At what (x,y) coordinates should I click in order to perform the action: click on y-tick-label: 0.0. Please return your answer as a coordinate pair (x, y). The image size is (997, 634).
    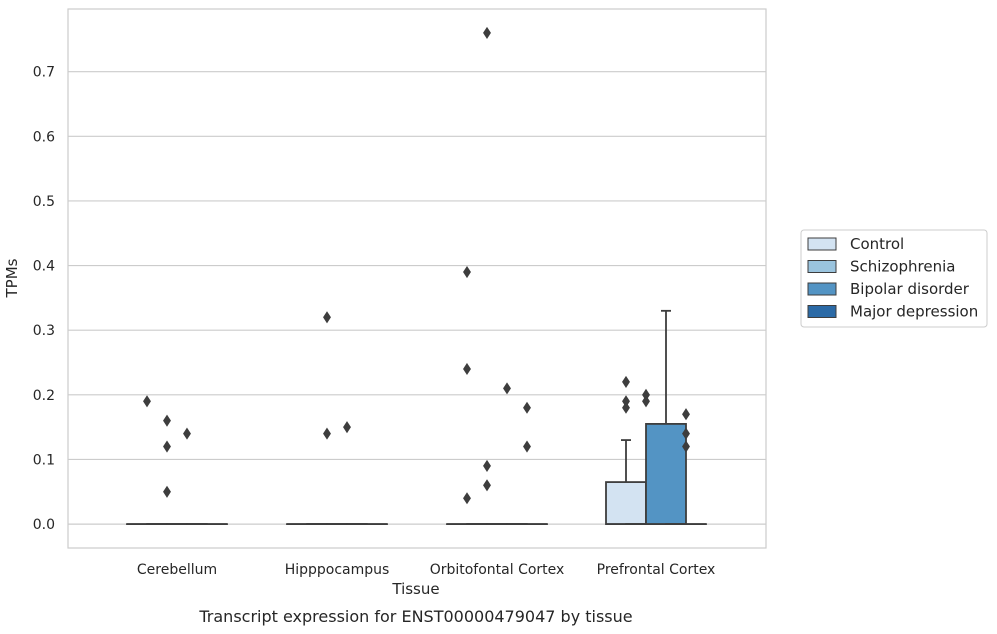
    Looking at the image, I should click on (44, 525).